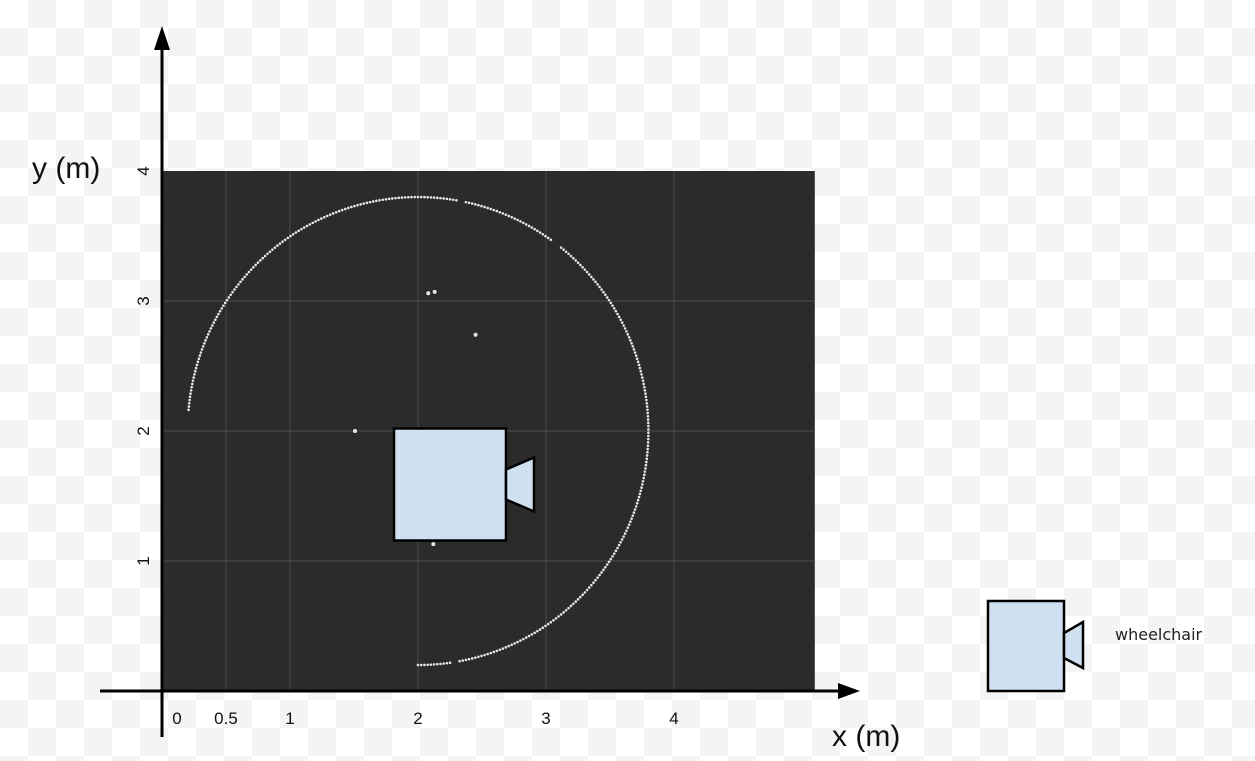 The height and width of the screenshot is (761, 1255). I want to click on y-tick-labels: 1 2 3 4, so click(143, 365).